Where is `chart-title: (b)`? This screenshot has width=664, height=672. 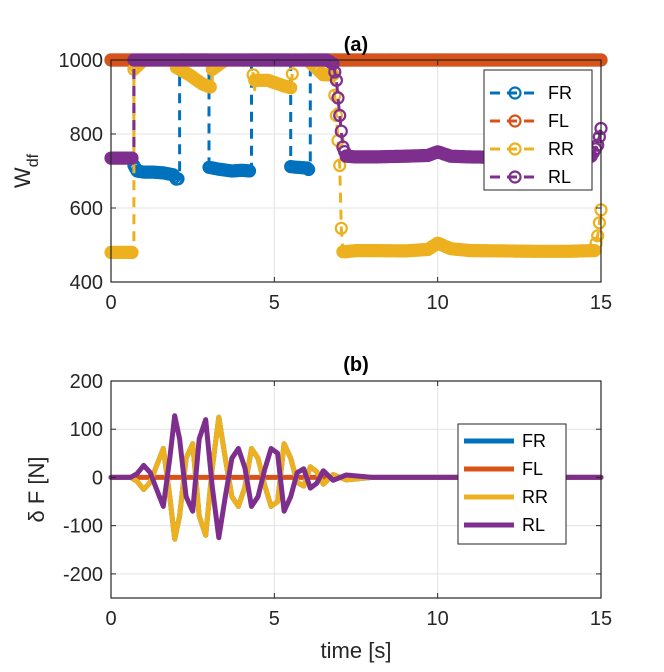
chart-title: (b) is located at coordinates (356, 365).